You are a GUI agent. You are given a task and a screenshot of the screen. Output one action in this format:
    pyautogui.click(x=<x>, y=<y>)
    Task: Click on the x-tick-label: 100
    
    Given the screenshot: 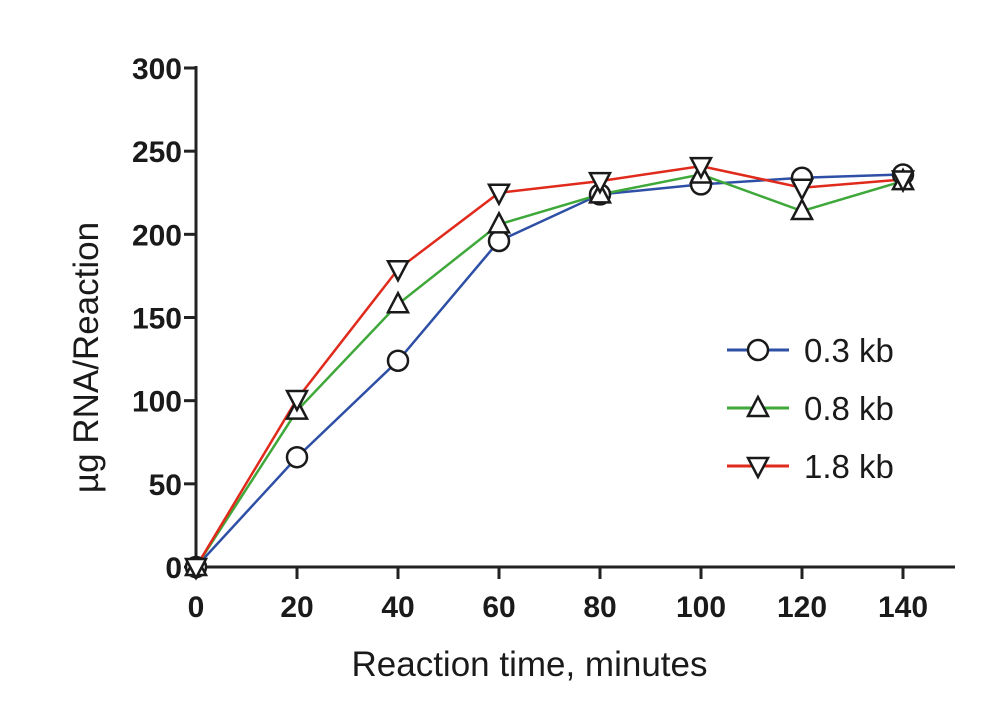 What is the action you would take?
    pyautogui.click(x=701, y=607)
    